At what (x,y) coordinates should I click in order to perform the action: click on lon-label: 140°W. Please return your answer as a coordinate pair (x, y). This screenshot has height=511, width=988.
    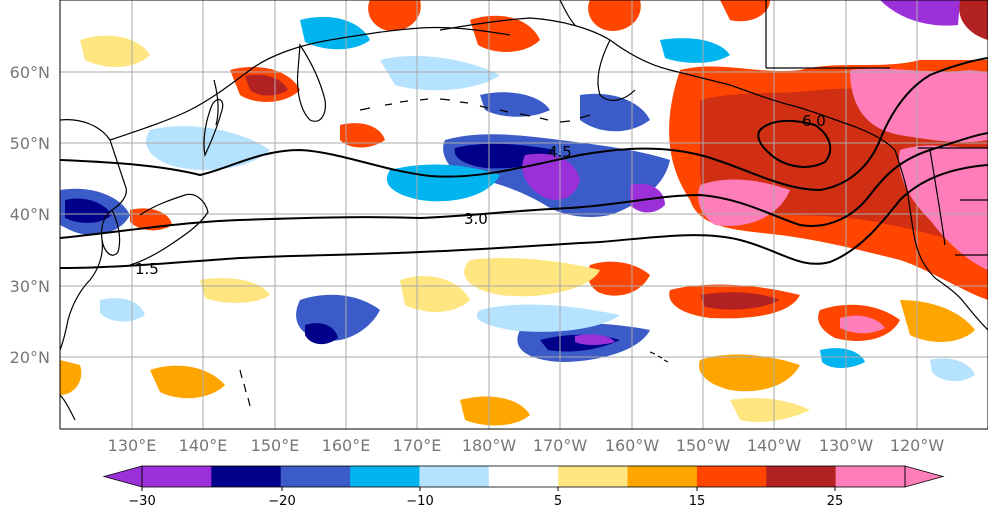
    Looking at the image, I should click on (774, 445).